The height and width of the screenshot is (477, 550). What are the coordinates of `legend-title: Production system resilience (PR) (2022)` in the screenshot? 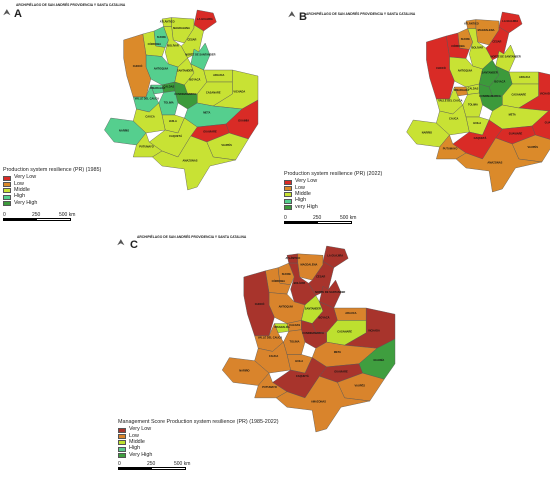 It's located at (333, 174).